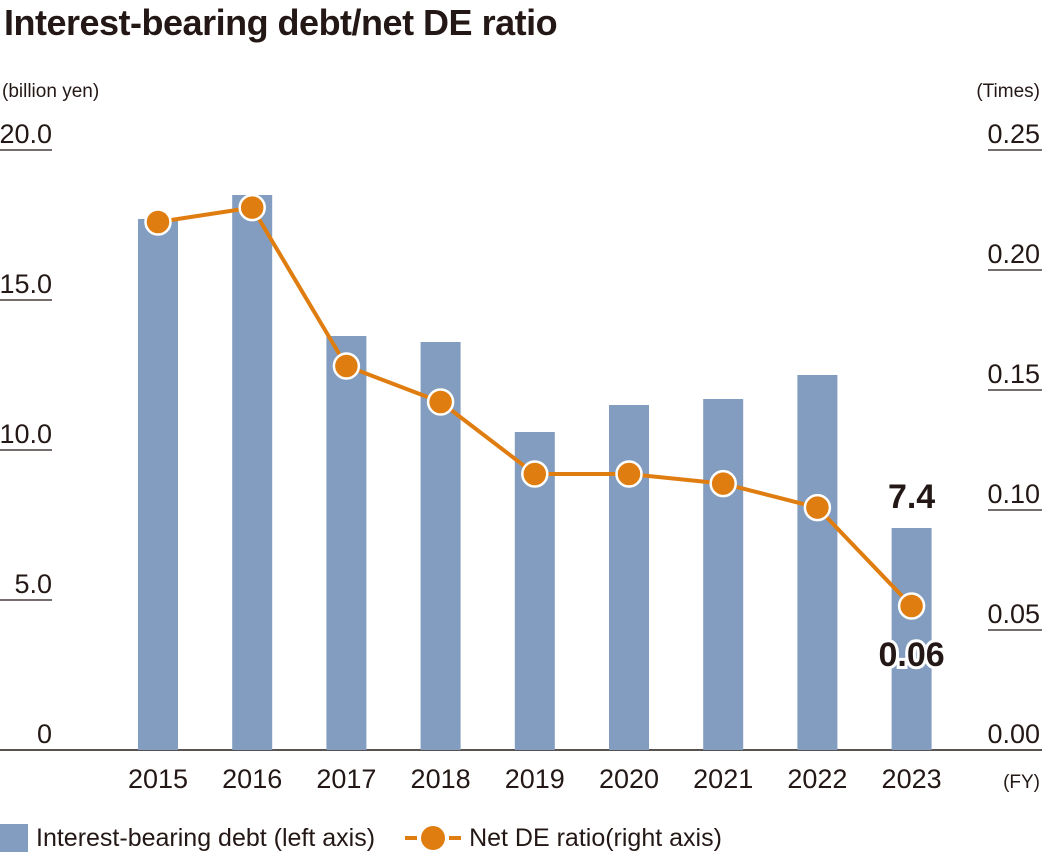  What do you see at coordinates (33, 584) in the screenshot?
I see `left-tick-label: 5.0` at bounding box center [33, 584].